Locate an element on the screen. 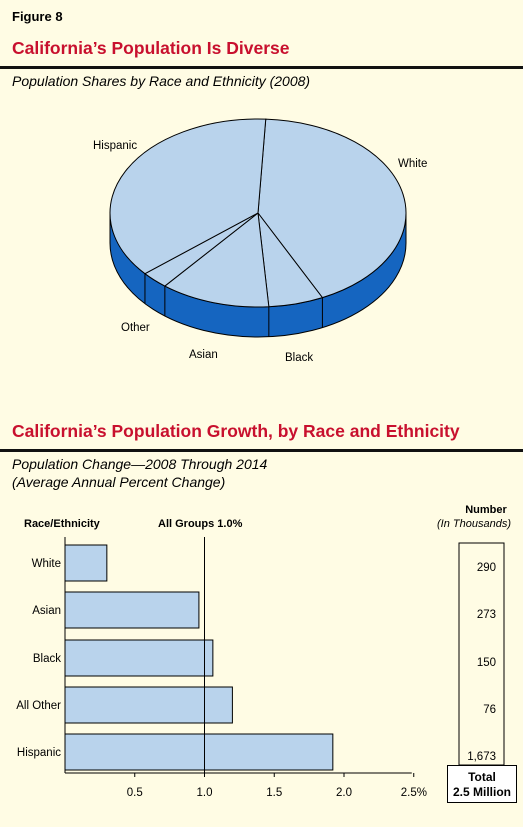 This screenshot has width=523, height=827. number-value-white: 290 is located at coordinates (486, 568).